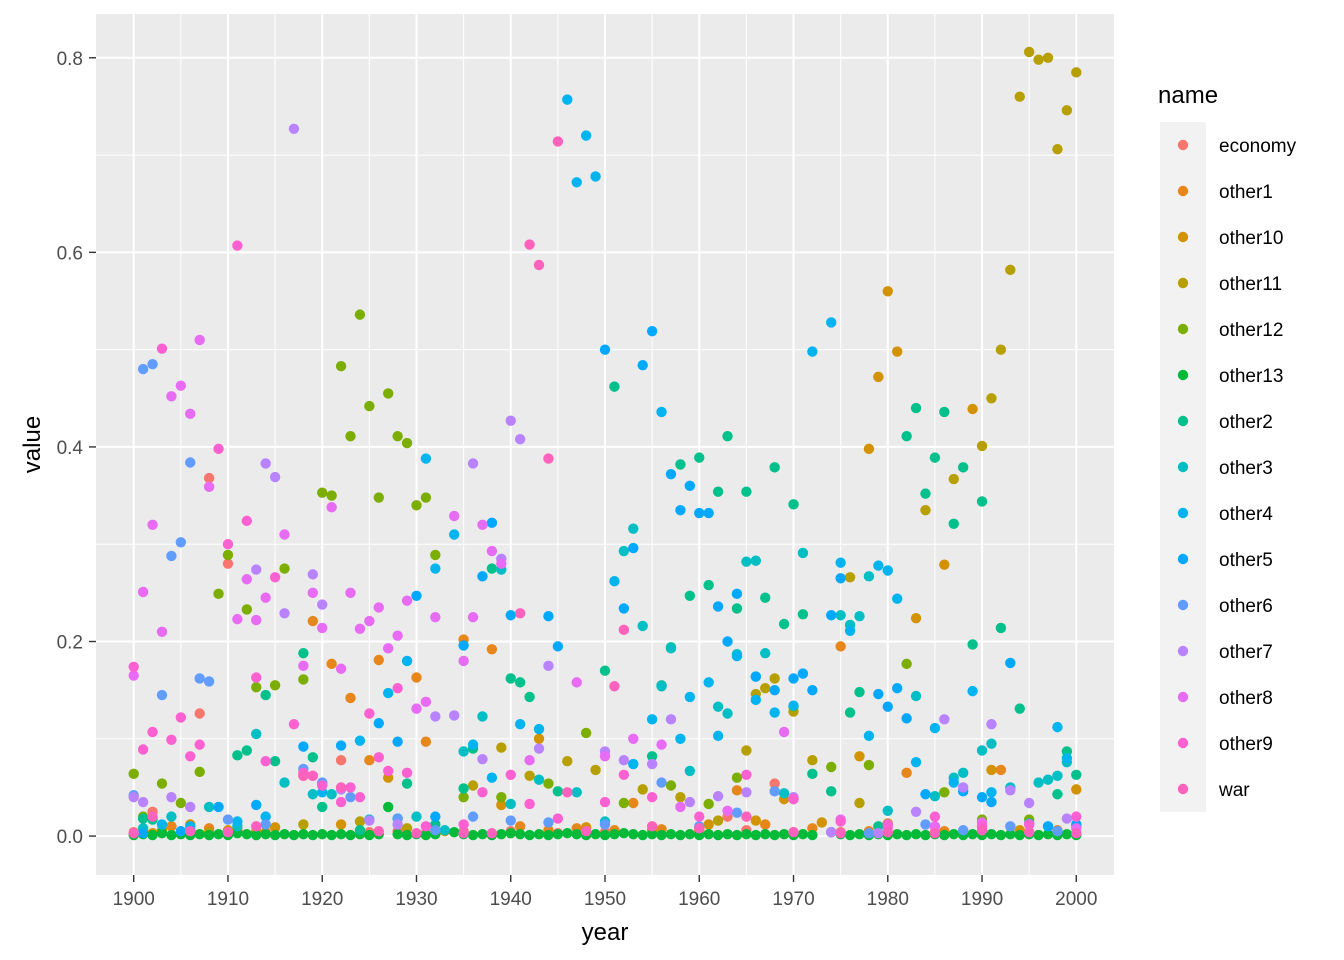 This screenshot has height=960, width=1344. What do you see at coordinates (982, 899) in the screenshot?
I see `x-tick-label: 1990` at bounding box center [982, 899].